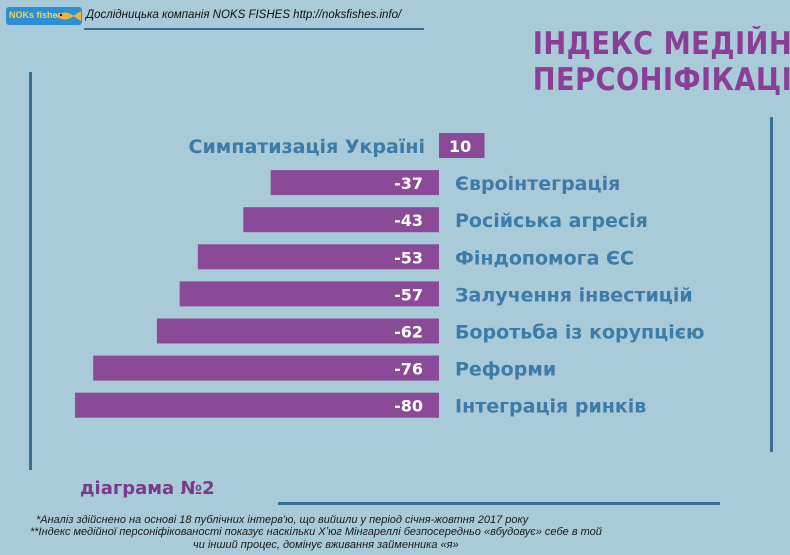 The image size is (790, 555). I want to click on category-label-3: Російська агресія, so click(551, 221).